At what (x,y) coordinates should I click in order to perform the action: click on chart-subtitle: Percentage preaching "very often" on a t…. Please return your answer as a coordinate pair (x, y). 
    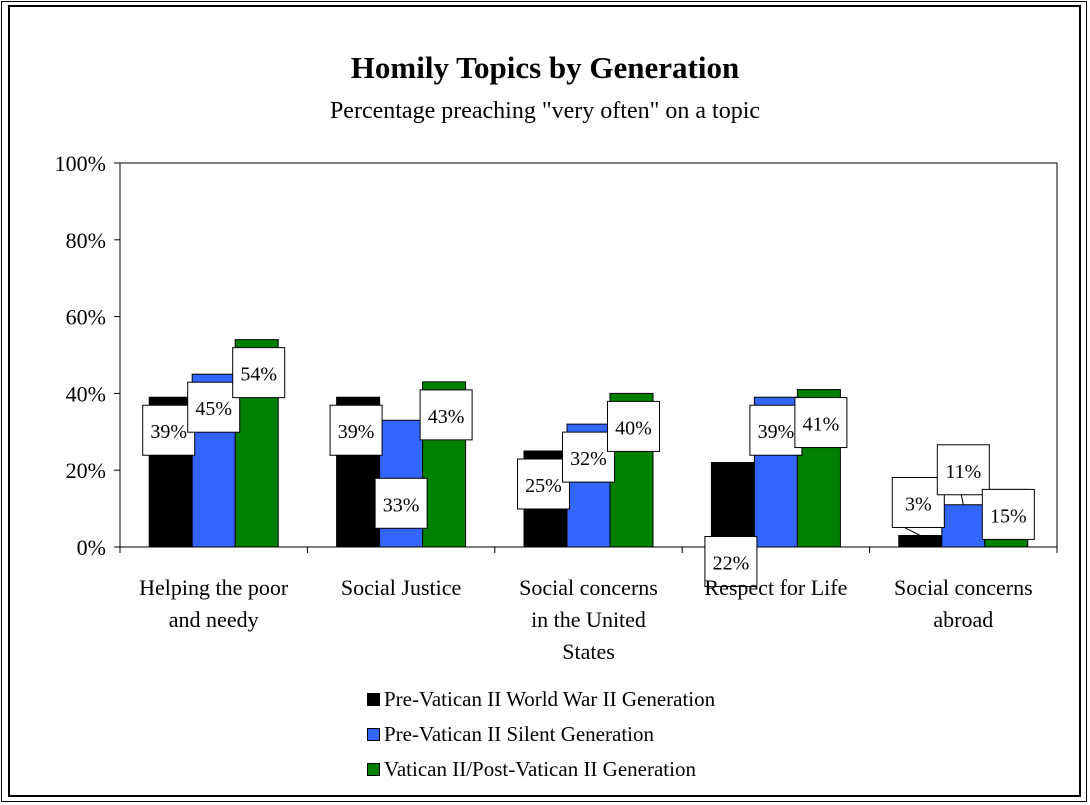
    Looking at the image, I should click on (545, 111).